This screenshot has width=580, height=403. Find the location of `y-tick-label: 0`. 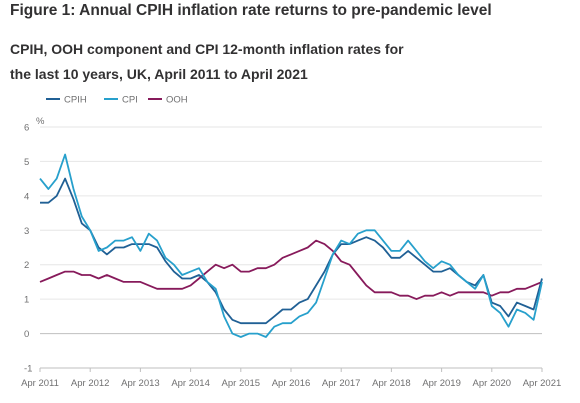

y-tick-label: 0 is located at coordinates (26, 334).